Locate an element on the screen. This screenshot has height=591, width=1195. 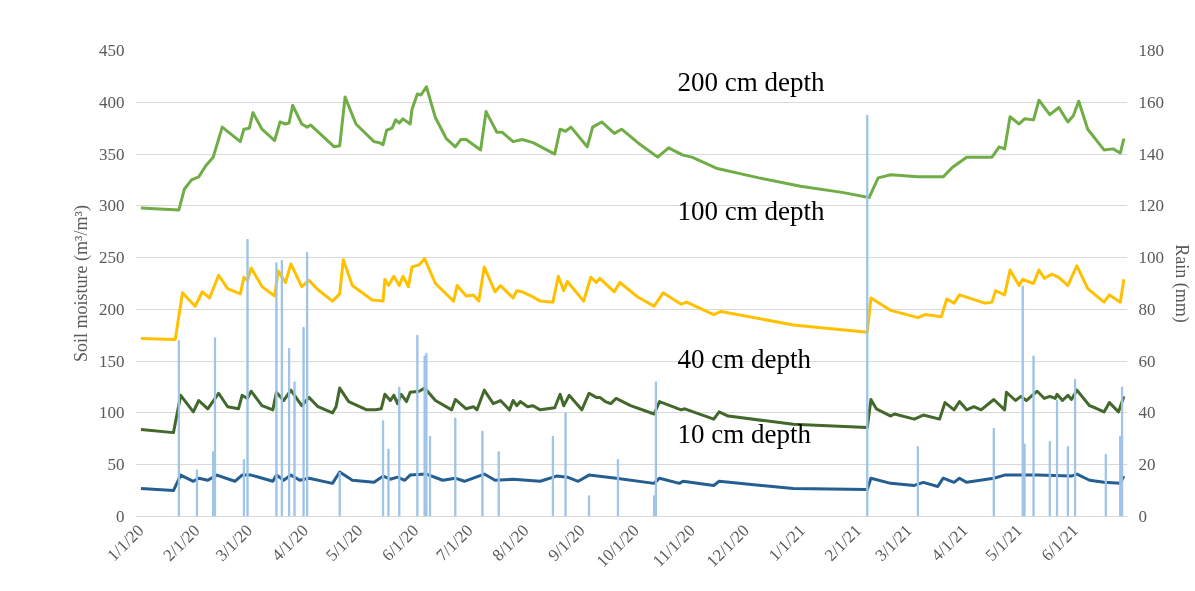
y2-tick-label: 100 is located at coordinates (1151, 258).